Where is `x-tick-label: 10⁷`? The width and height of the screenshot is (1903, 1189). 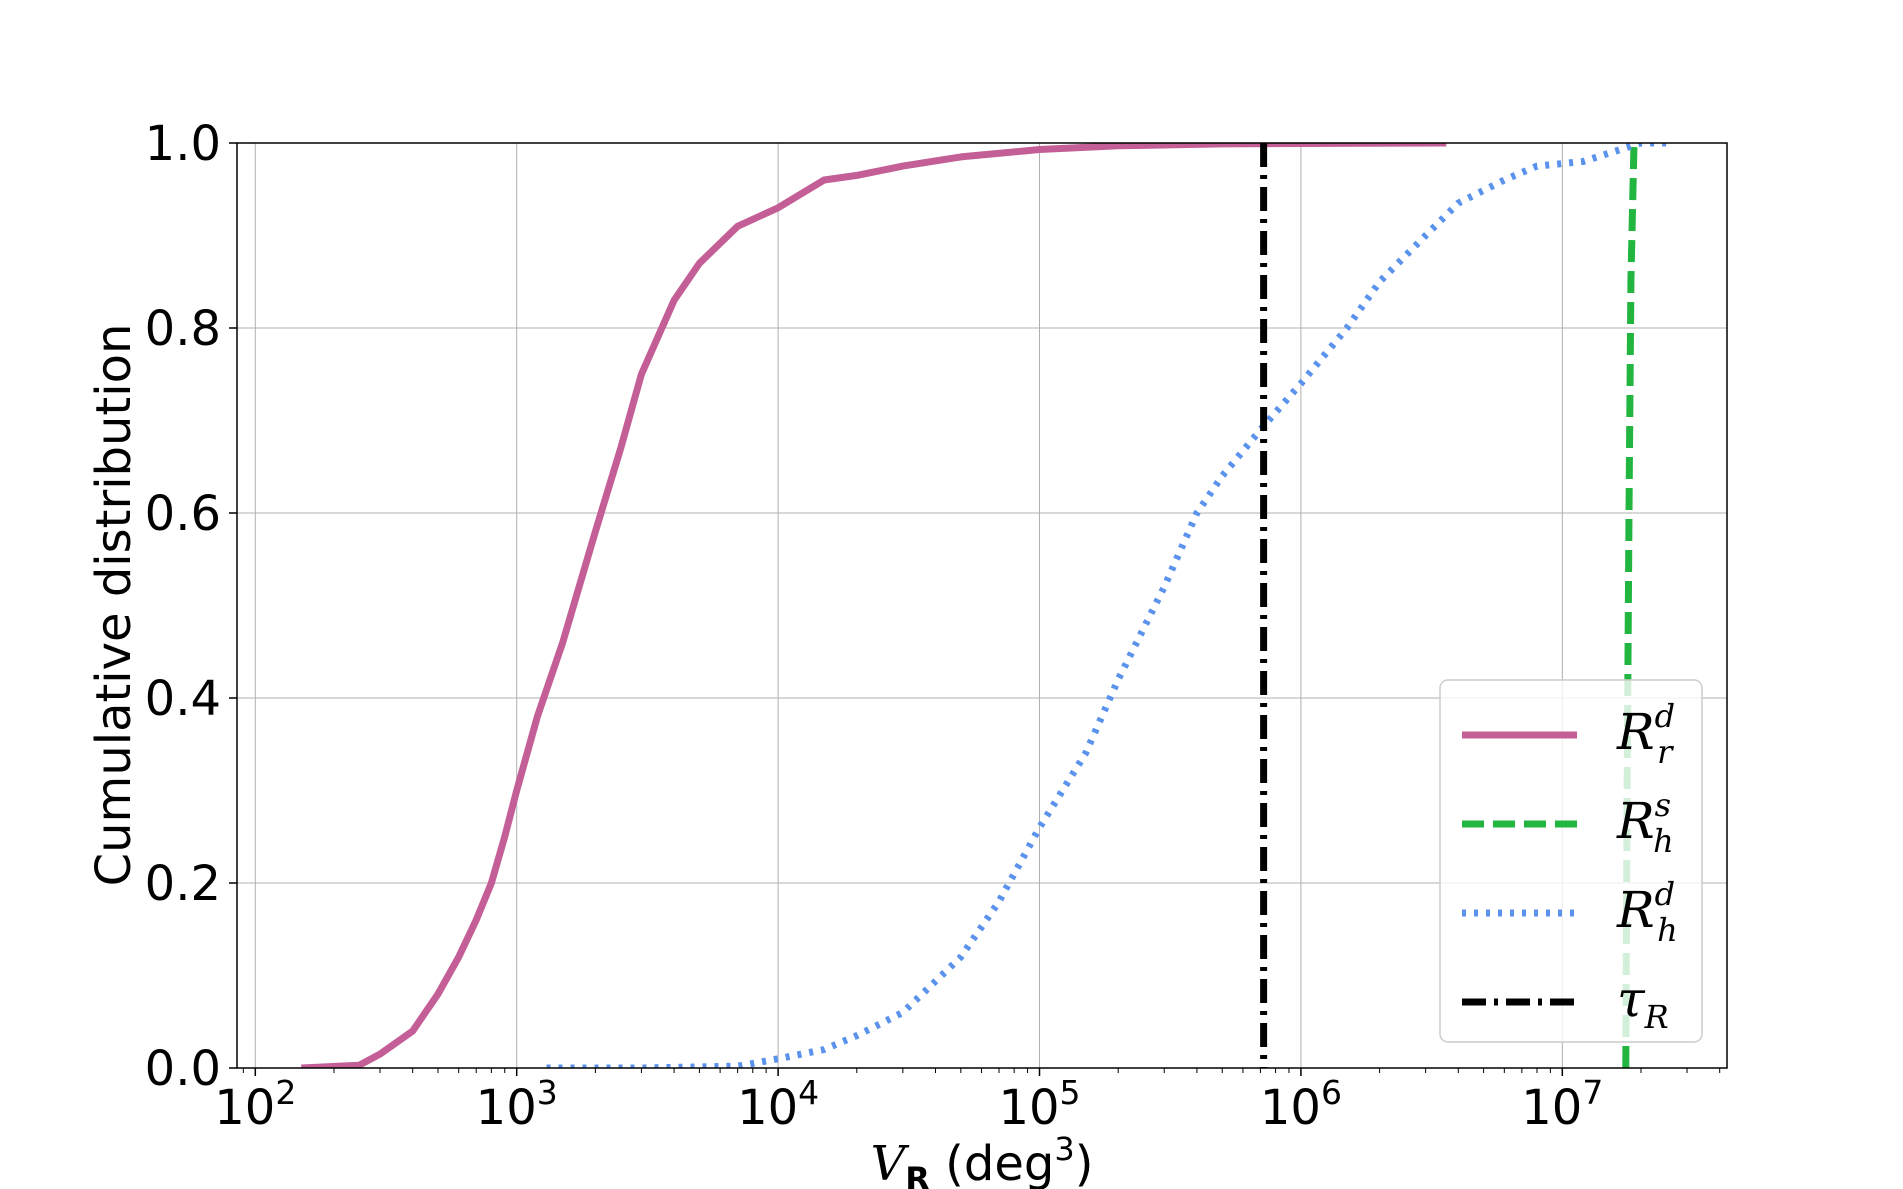 x-tick-label: 10⁷ is located at coordinates (1562, 1104).